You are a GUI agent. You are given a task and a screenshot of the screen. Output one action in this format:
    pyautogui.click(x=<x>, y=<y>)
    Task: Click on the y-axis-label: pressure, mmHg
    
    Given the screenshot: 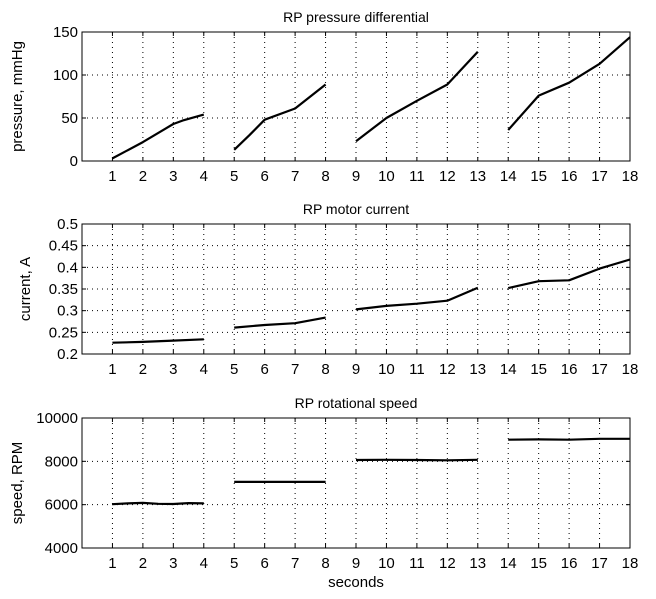 What is the action you would take?
    pyautogui.click(x=17, y=96)
    